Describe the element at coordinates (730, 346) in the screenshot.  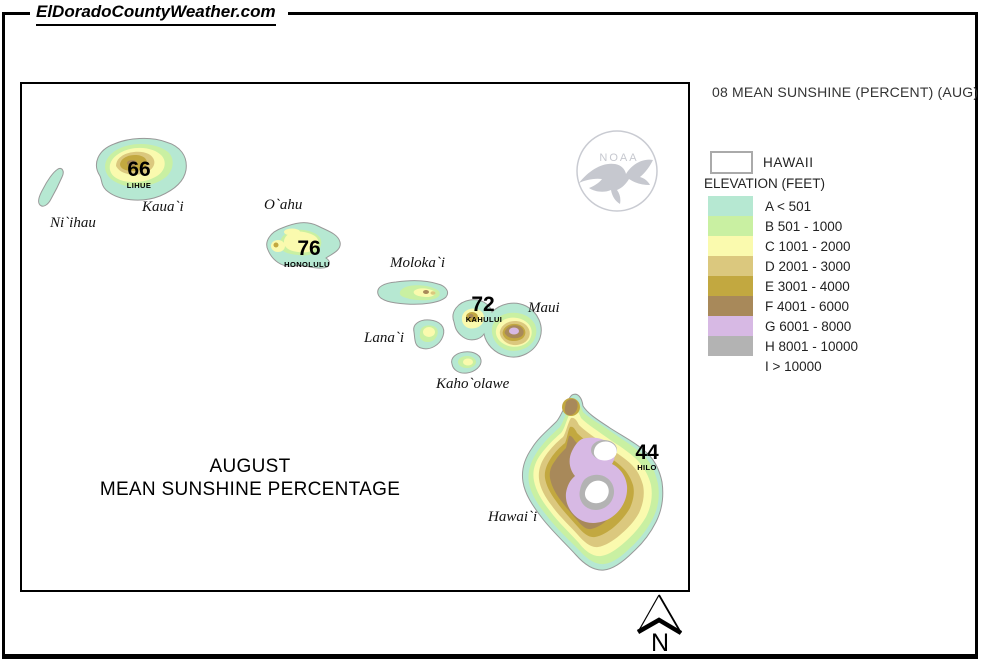
I see `legend-swatch-h` at that location.